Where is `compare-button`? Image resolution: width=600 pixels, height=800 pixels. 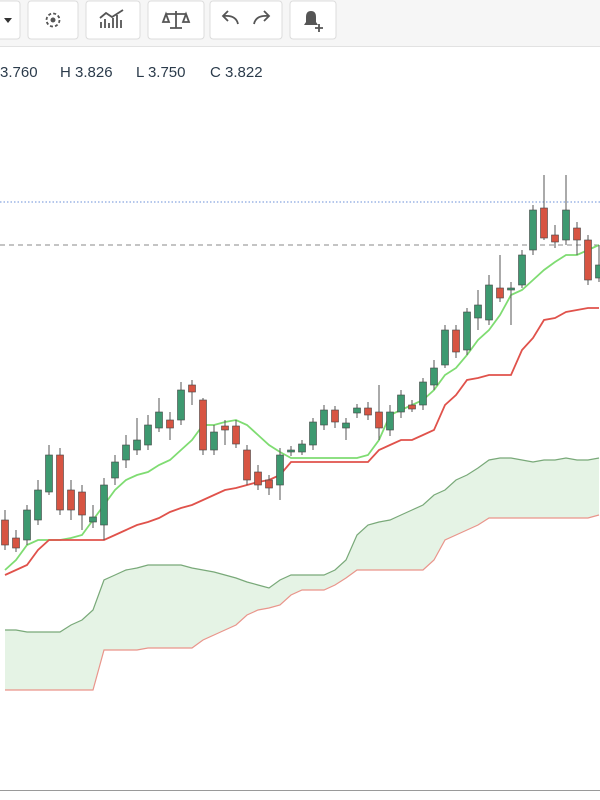 compare-button is located at coordinates (176, 20).